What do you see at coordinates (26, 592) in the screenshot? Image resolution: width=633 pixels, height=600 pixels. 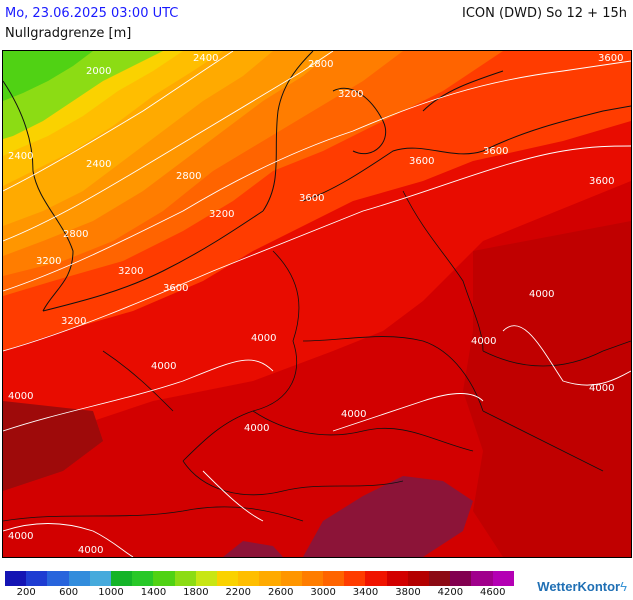 I see `legend-tick-label: 200` at bounding box center [26, 592].